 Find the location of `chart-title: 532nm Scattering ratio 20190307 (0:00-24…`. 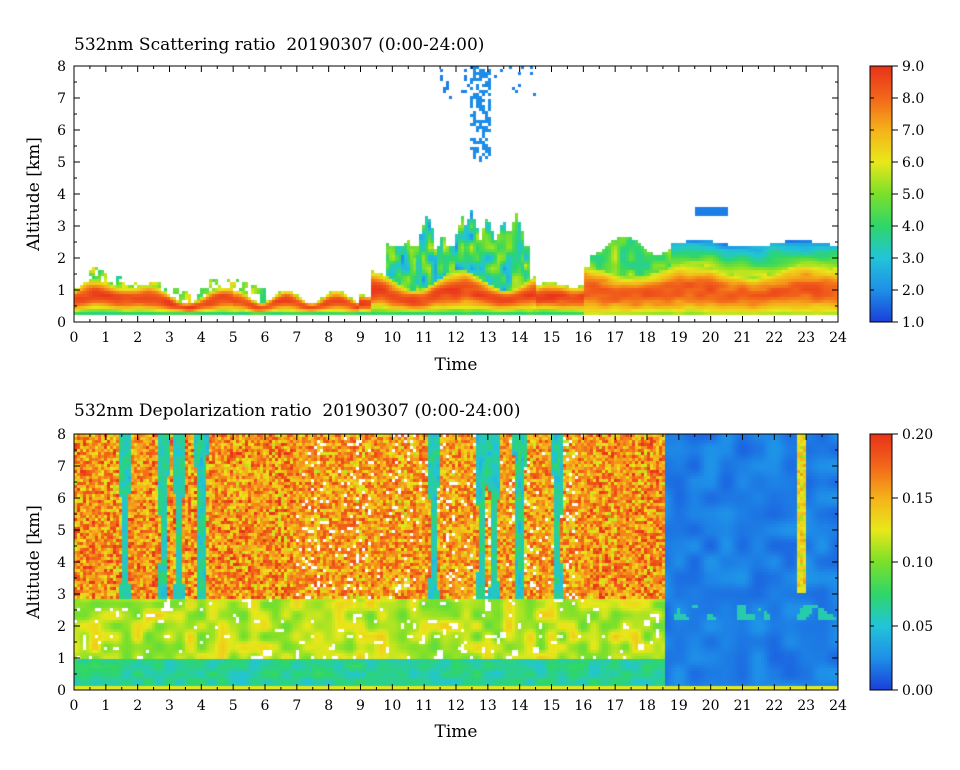

chart-title: 532nm Scattering ratio 20190307 (0:00-24… is located at coordinates (279, 45).